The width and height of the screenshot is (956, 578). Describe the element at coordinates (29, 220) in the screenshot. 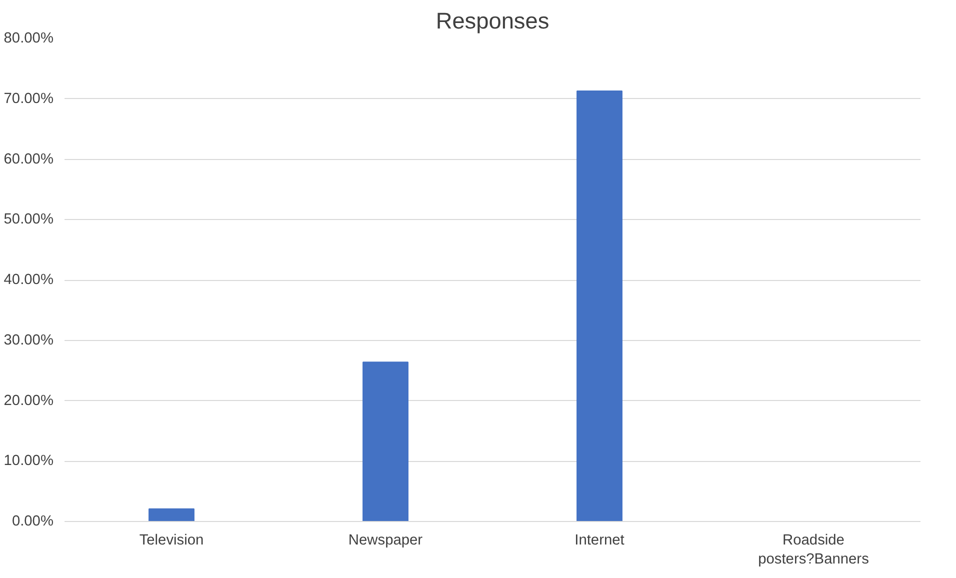

I see `y-tick-label: 50.00%` at that location.